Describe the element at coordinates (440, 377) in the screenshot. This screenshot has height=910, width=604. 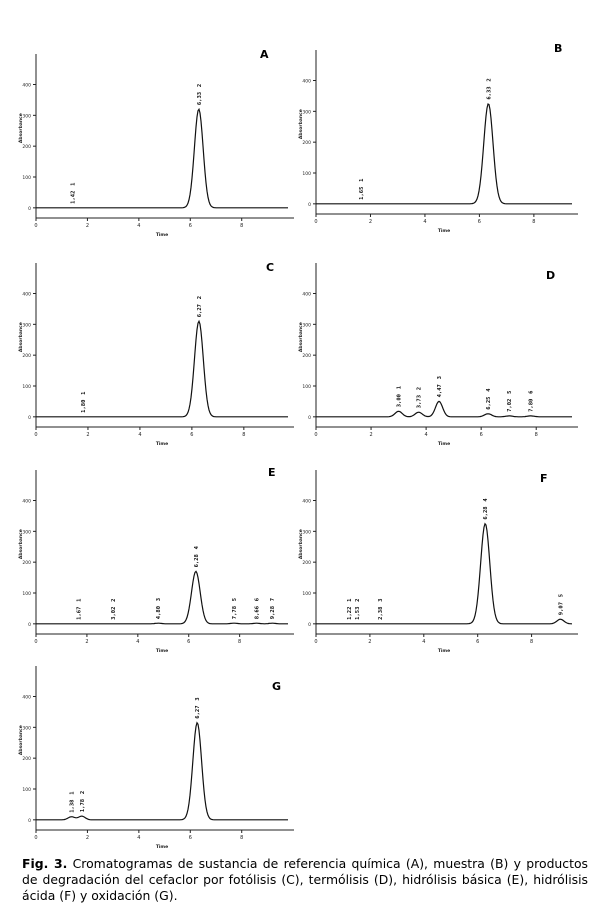
I see `peak-number-label: 3` at that location.